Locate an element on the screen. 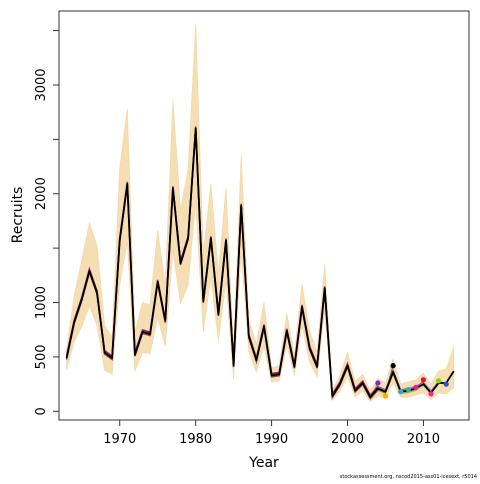  x-tick-label: 1990 is located at coordinates (271, 439).